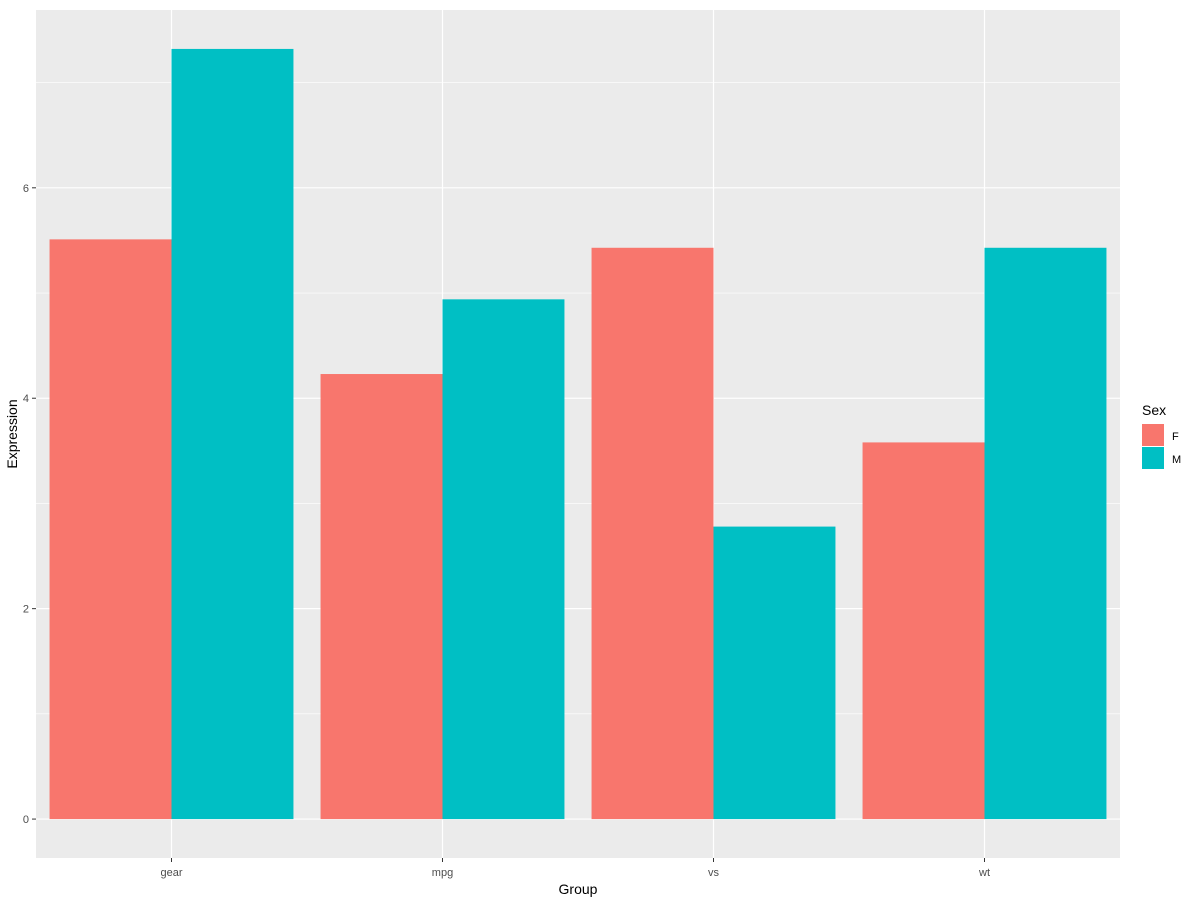 This screenshot has width=1184, height=897. I want to click on bar-gear-M, so click(232, 434).